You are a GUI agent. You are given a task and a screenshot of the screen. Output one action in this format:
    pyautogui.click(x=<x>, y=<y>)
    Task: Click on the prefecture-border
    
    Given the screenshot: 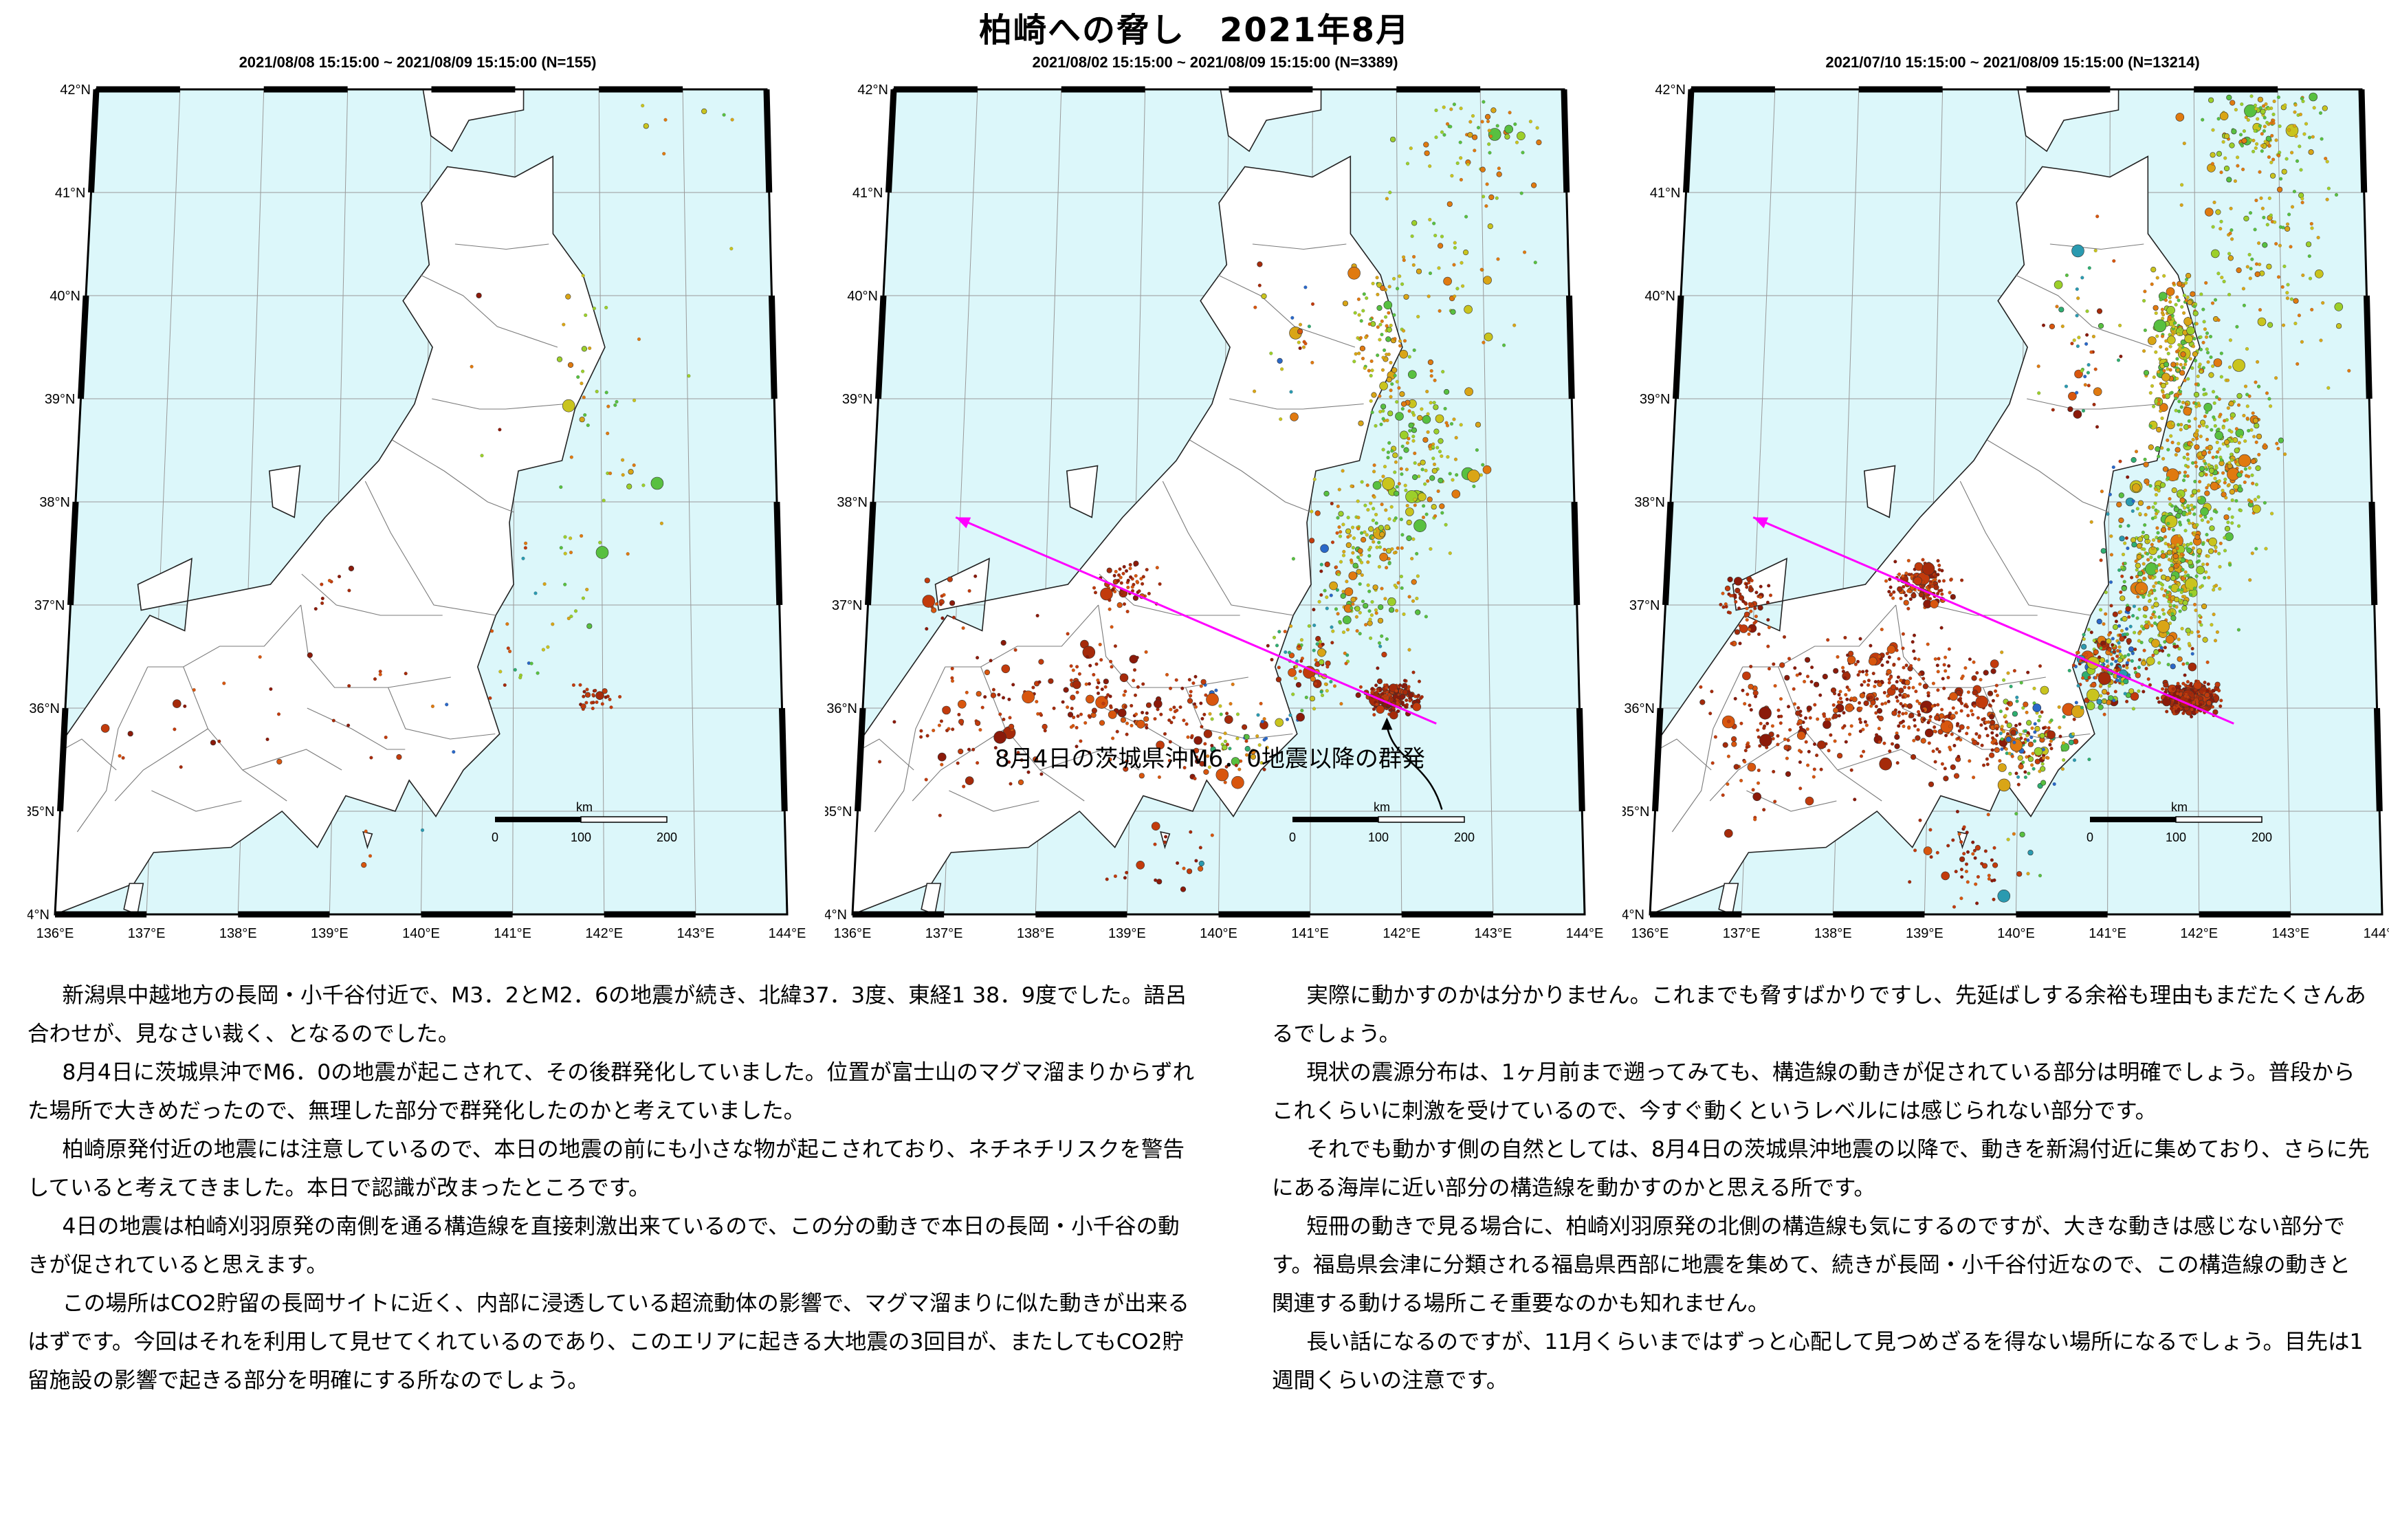 What is the action you would take?
    pyautogui.click(x=1887, y=760)
    